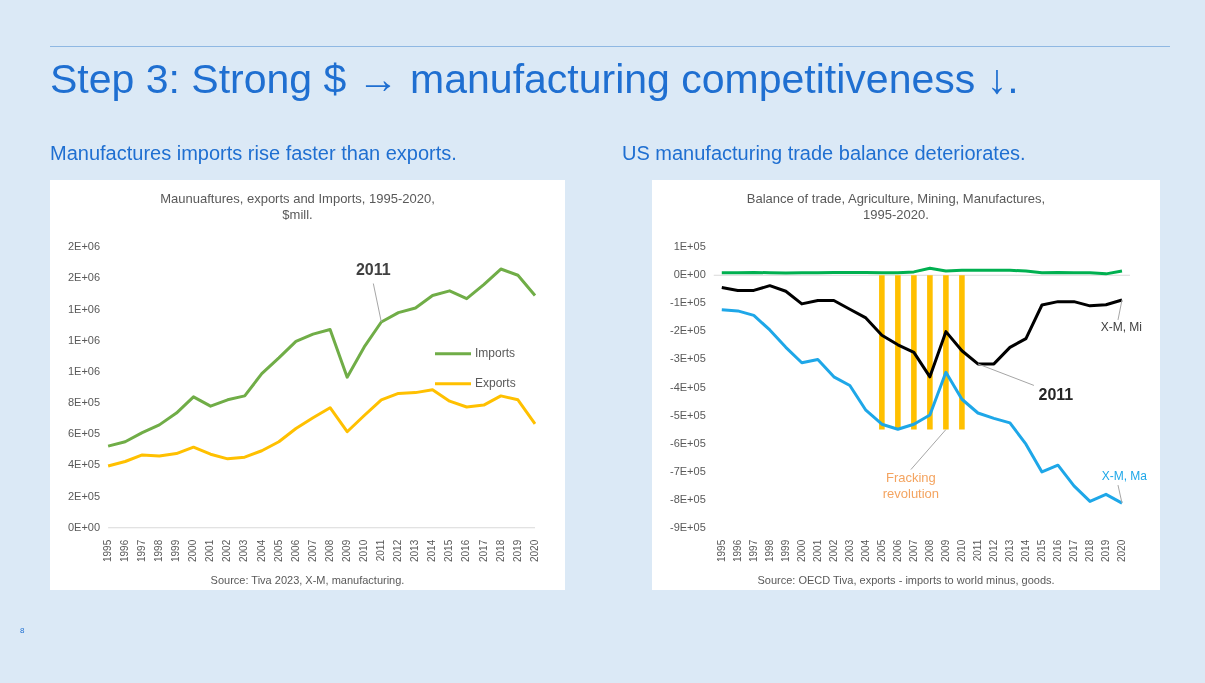 The width and height of the screenshot is (1205, 683). What do you see at coordinates (689, 246) in the screenshot?
I see `y-tick-label: 1E+05` at bounding box center [689, 246].